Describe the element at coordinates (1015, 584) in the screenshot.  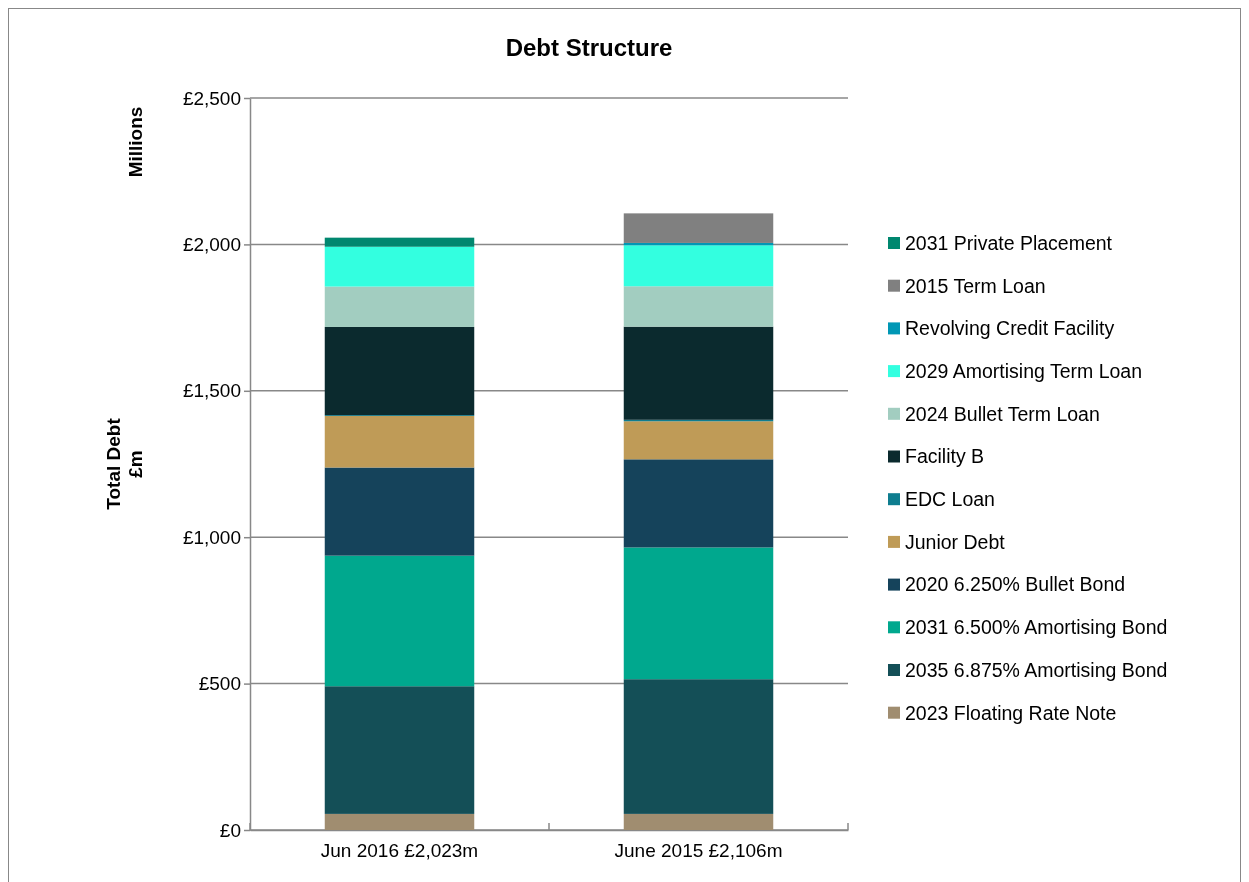
I see `legend-label: 2020 6.250% Bullet Bond` at that location.